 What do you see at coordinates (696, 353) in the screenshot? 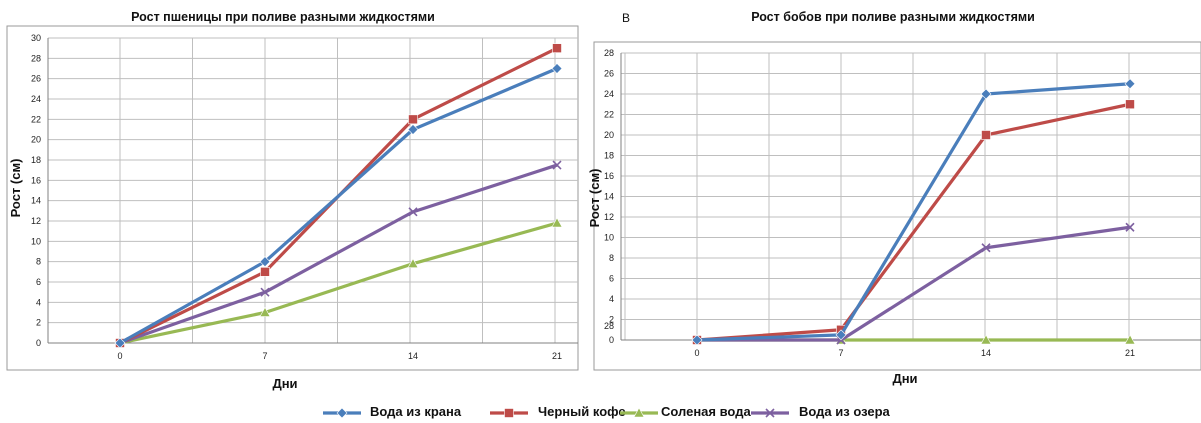
I see `x-tick-label: 0` at bounding box center [696, 353].